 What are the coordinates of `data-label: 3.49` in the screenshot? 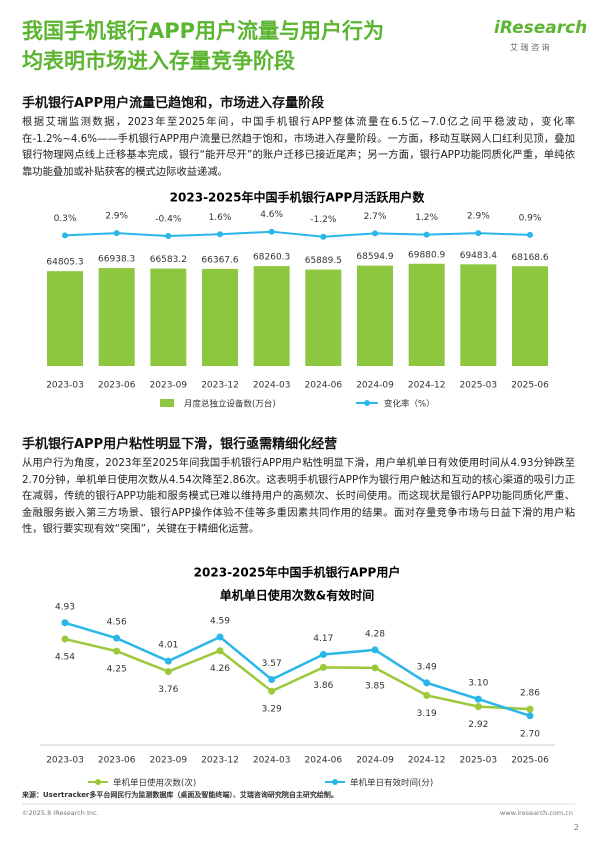 It's located at (427, 667).